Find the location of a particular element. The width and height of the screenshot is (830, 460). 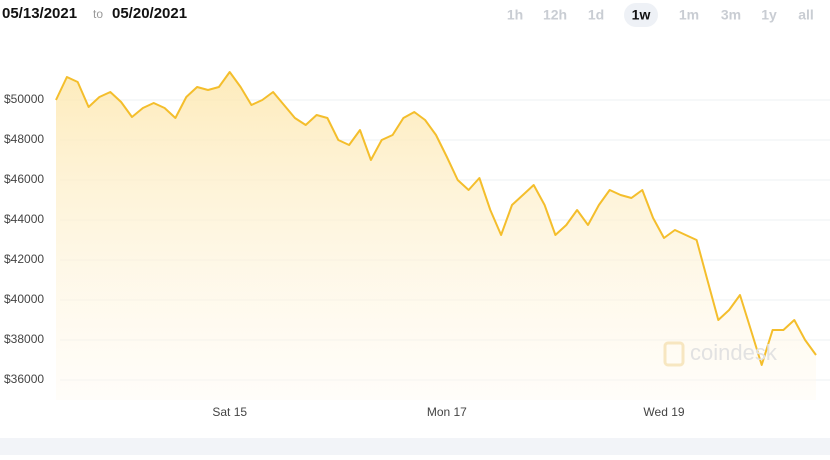

range-button: 1h is located at coordinates (515, 15).